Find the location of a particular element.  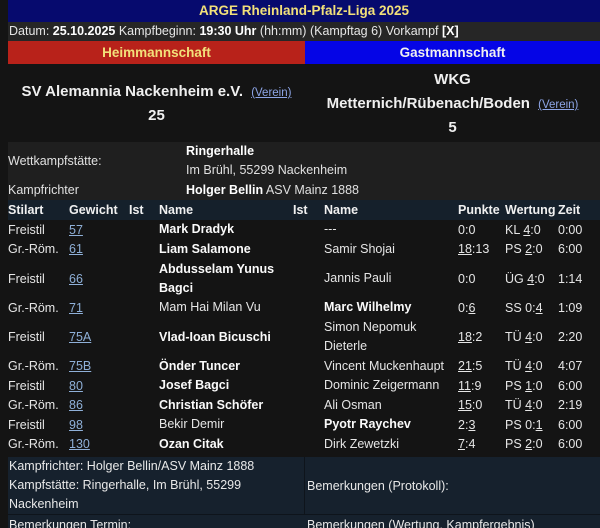

points-cell: 0:0 is located at coordinates (467, 278).